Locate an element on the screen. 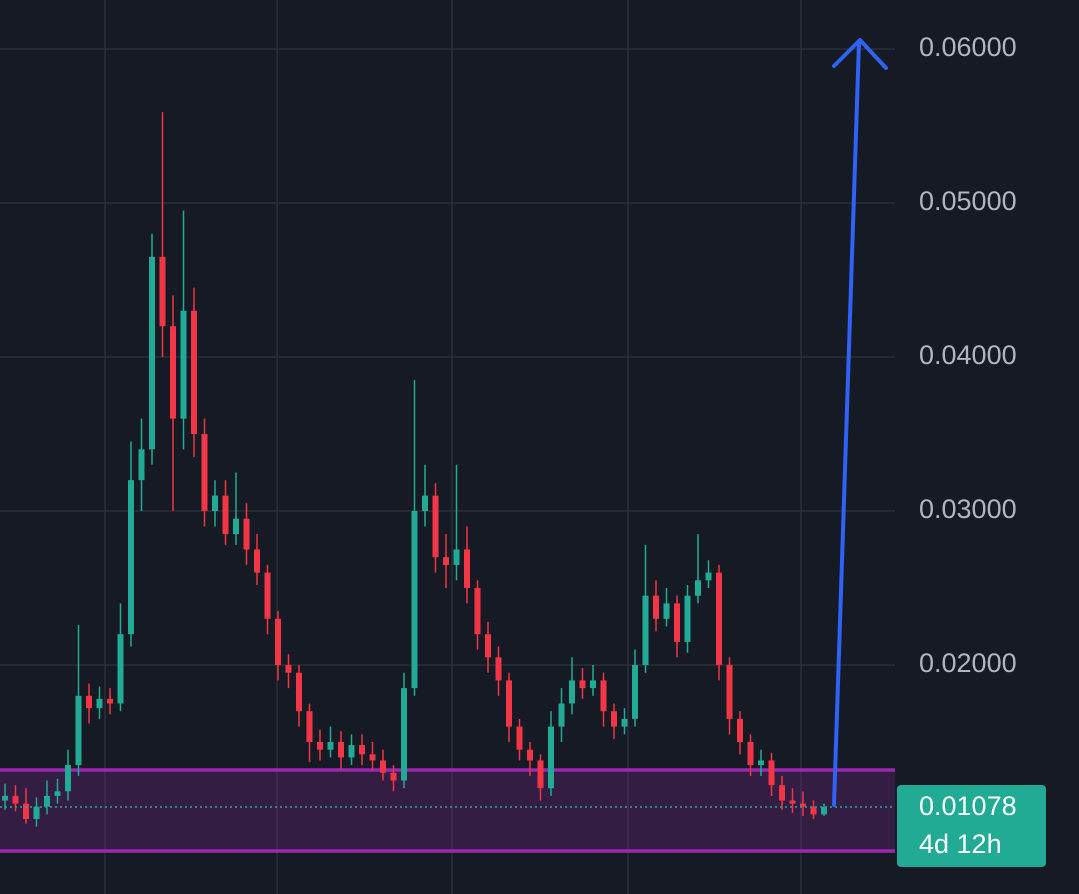 The image size is (1079, 894). zone is located at coordinates (447, 811).